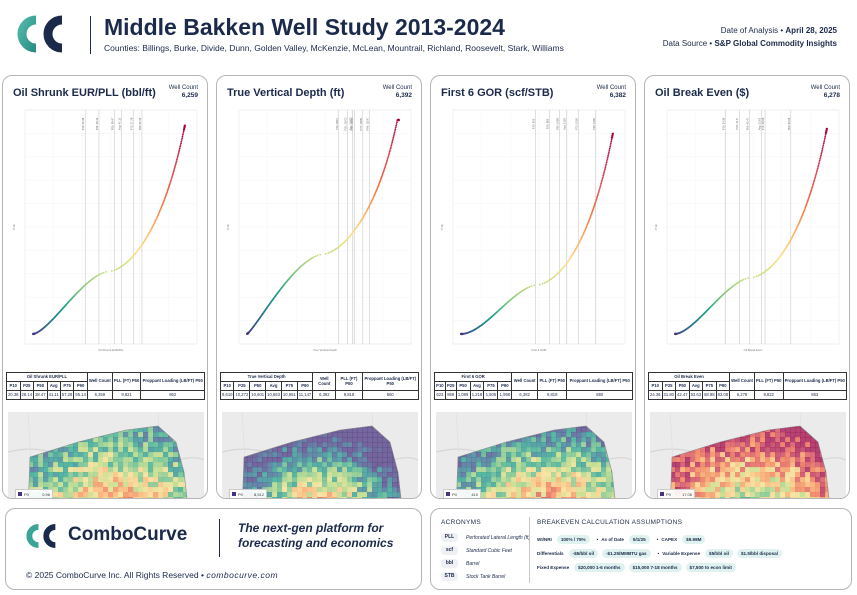 The image size is (857, 595). I want to click on table-header: P75, so click(491, 386).